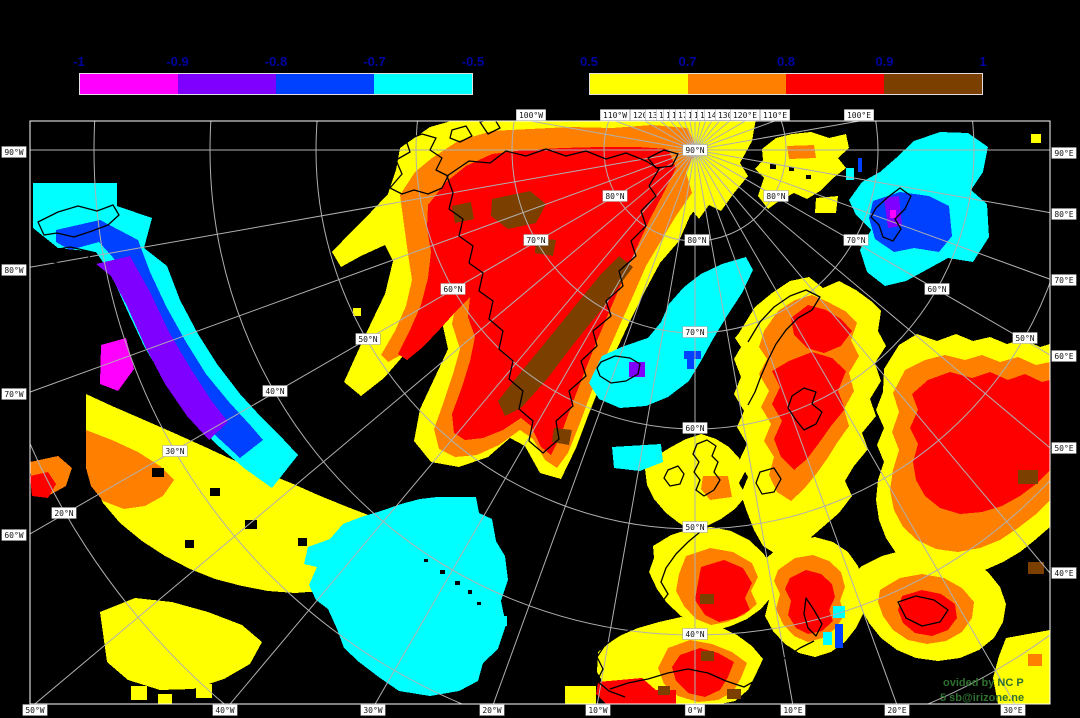 This screenshot has height=718, width=1080. I want to click on longitude-label-top: 100°W, so click(531, 115).